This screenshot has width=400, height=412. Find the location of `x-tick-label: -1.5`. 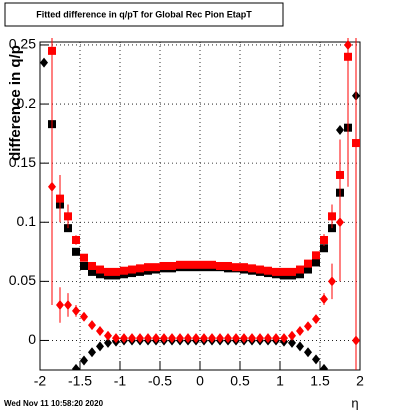

x-tick-label: -1.5 is located at coordinates (80, 381).